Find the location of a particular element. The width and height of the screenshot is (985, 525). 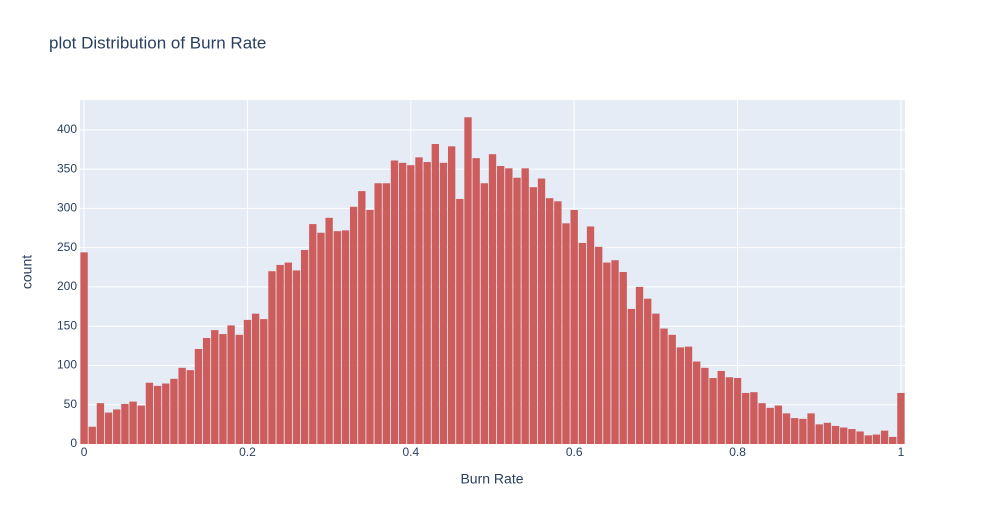

y-tick-label: 250 is located at coordinates (67, 247).